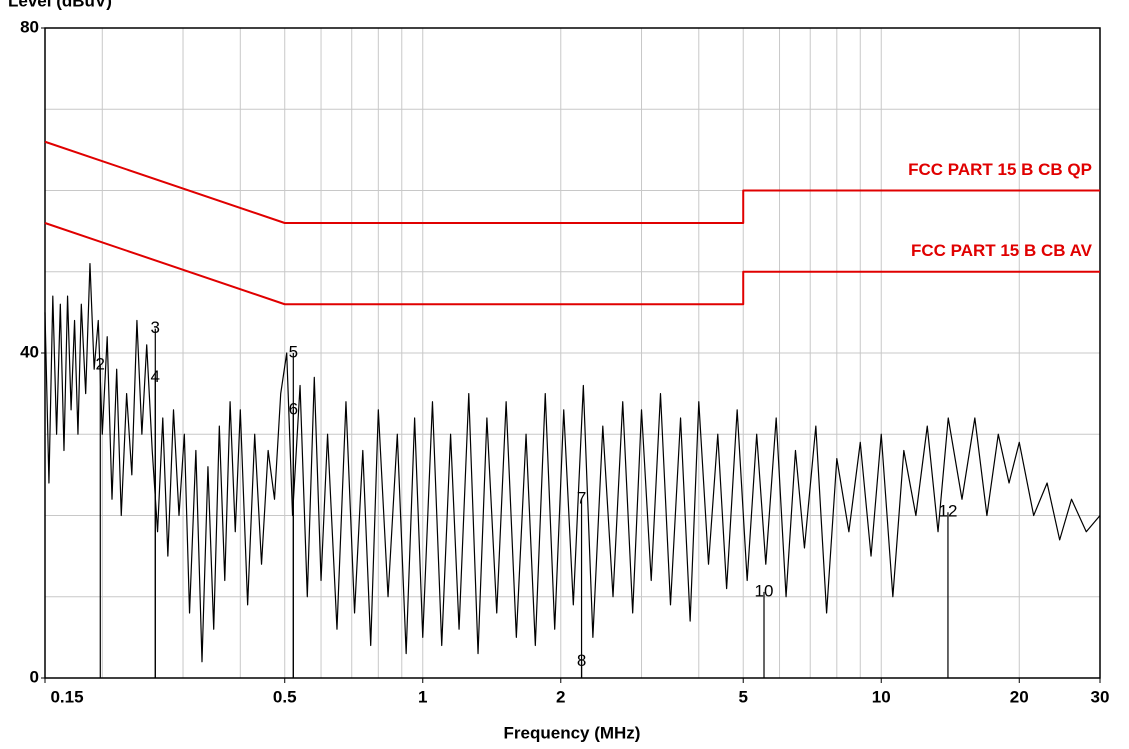 This screenshot has height=749, width=1129. What do you see at coordinates (422, 696) in the screenshot?
I see `x-tick-label: 1` at bounding box center [422, 696].